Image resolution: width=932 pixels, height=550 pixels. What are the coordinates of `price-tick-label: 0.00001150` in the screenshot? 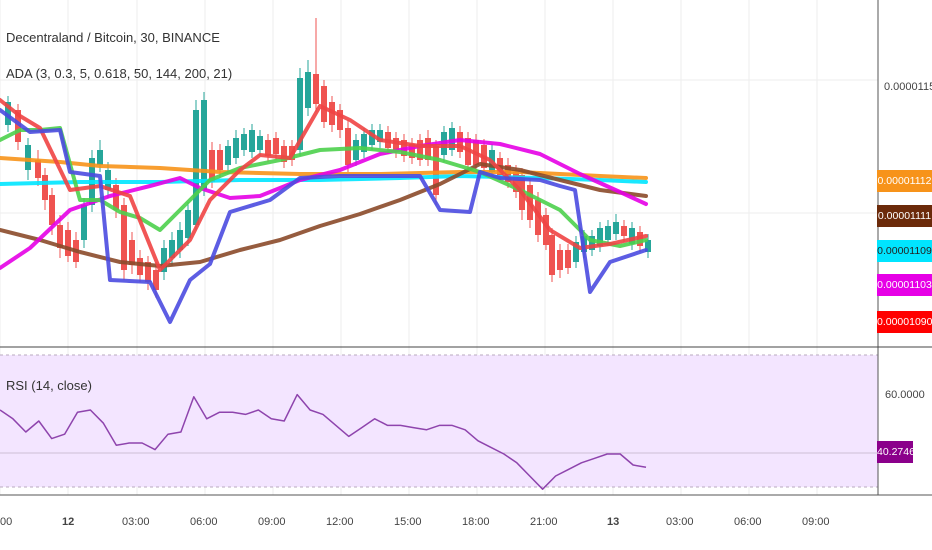 It's located at (908, 87).